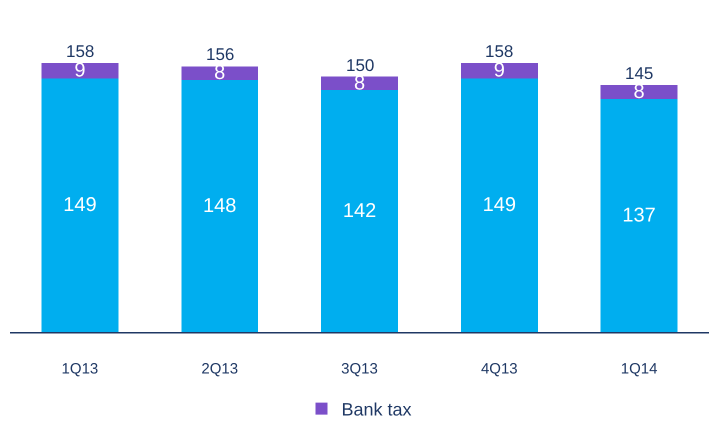  I want to click on x-tick-label: 1Q14, so click(639, 369).